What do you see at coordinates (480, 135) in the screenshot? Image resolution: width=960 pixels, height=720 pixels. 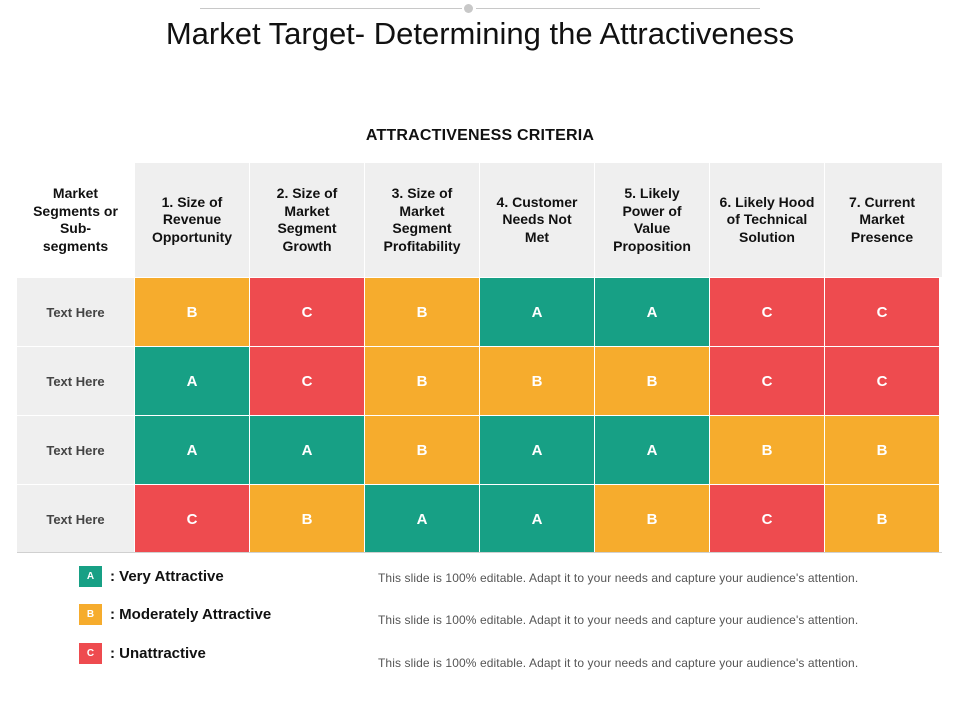 I see `criteria-heading: ATTRACTIVENESS CRITERIA` at bounding box center [480, 135].